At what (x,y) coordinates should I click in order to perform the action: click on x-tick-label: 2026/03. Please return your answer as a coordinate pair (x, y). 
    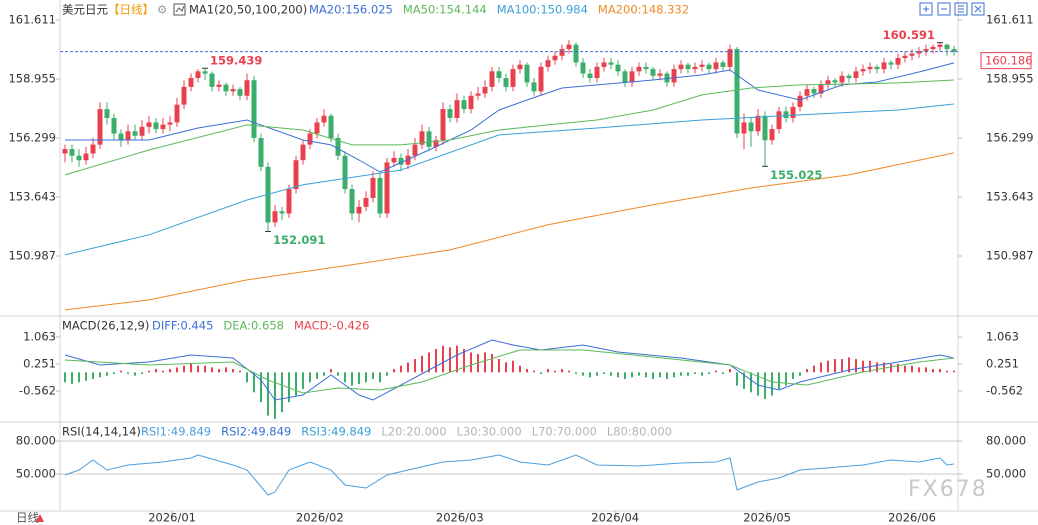
    Looking at the image, I should click on (460, 518).